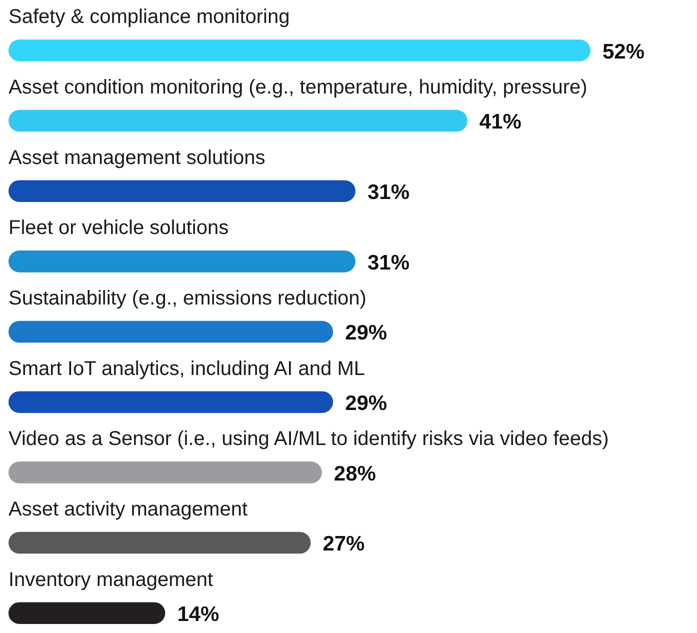 The width and height of the screenshot is (697, 633). Describe the element at coordinates (623, 52) in the screenshot. I see `data-label: 52%` at that location.